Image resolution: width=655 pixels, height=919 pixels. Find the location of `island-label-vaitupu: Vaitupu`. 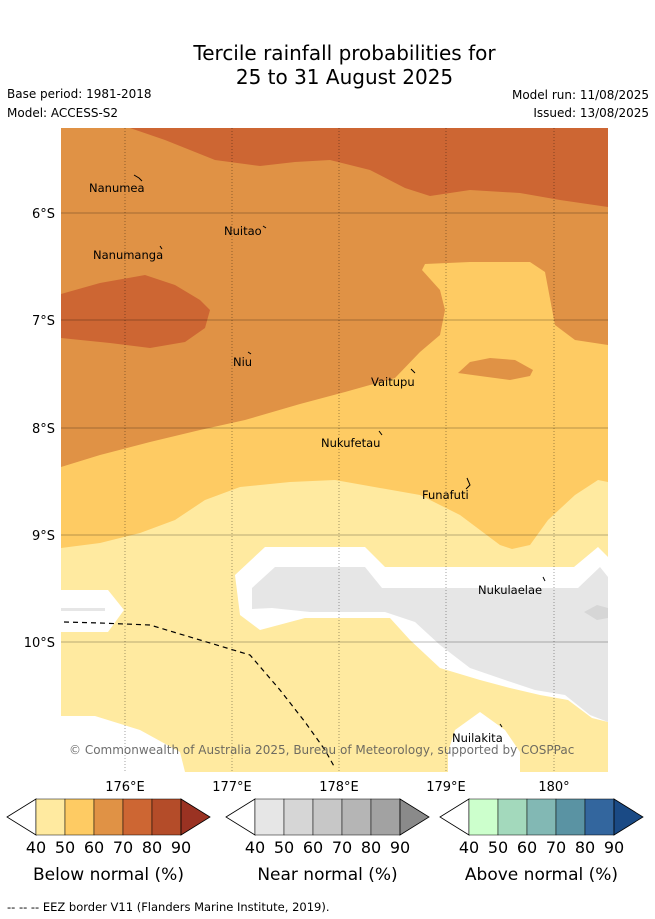

island-label-vaitupu: Vaitupu is located at coordinates (393, 382).